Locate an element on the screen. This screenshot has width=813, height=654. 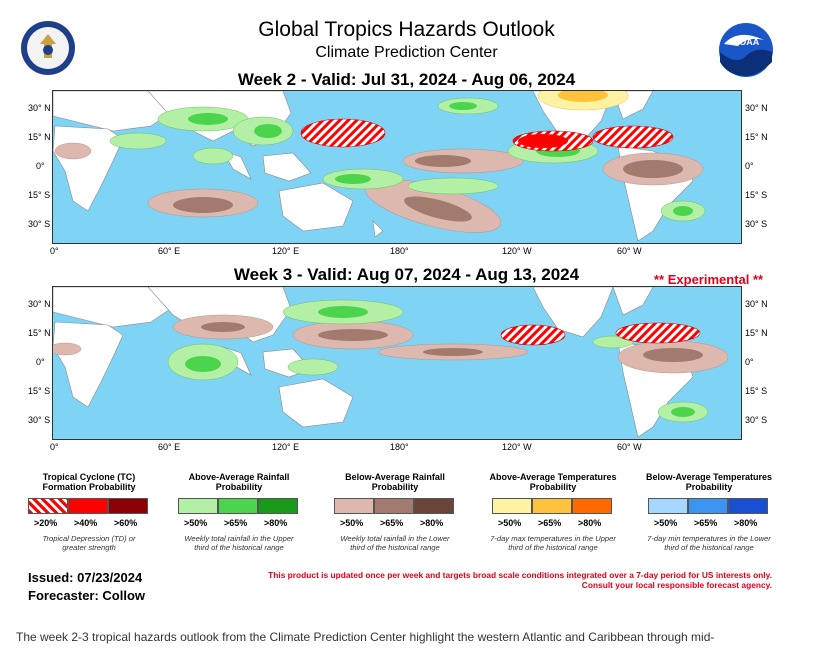
w2-lat-15n-right: 15° N is located at coordinates (756, 137).